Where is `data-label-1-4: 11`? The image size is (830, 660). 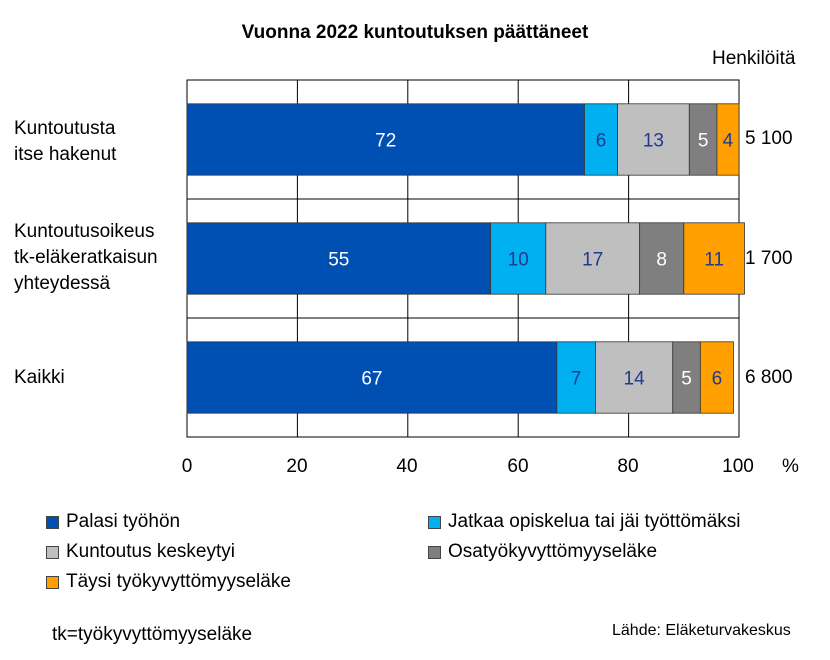
data-label-1-4: 11 is located at coordinates (714, 260).